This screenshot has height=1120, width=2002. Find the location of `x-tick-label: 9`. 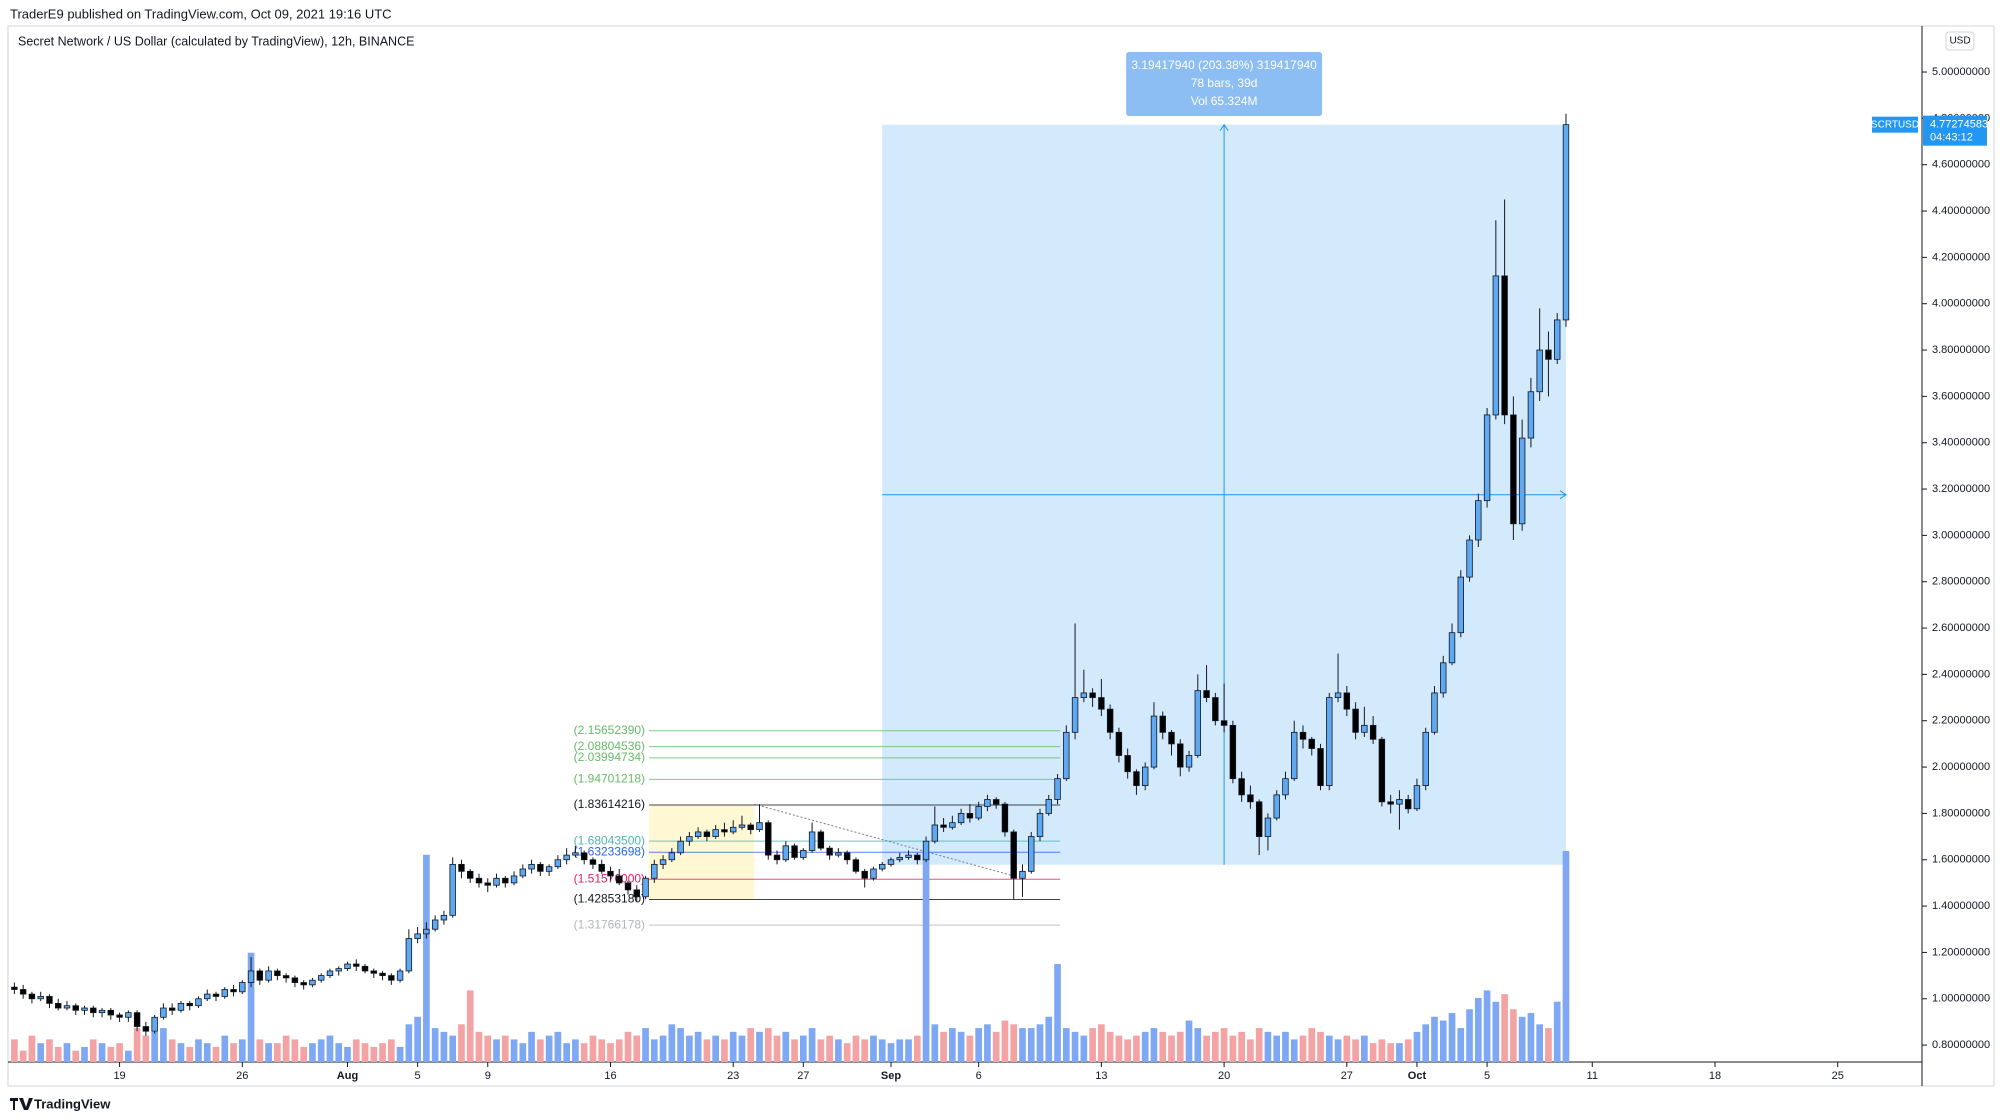

x-tick-label: 9 is located at coordinates (488, 1076).